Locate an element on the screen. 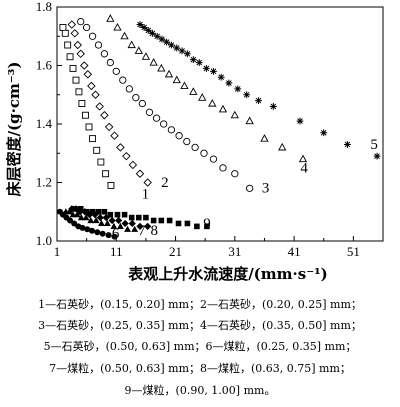 The height and width of the screenshot is (407, 400). x-tick-label: 41 is located at coordinates (294, 251).